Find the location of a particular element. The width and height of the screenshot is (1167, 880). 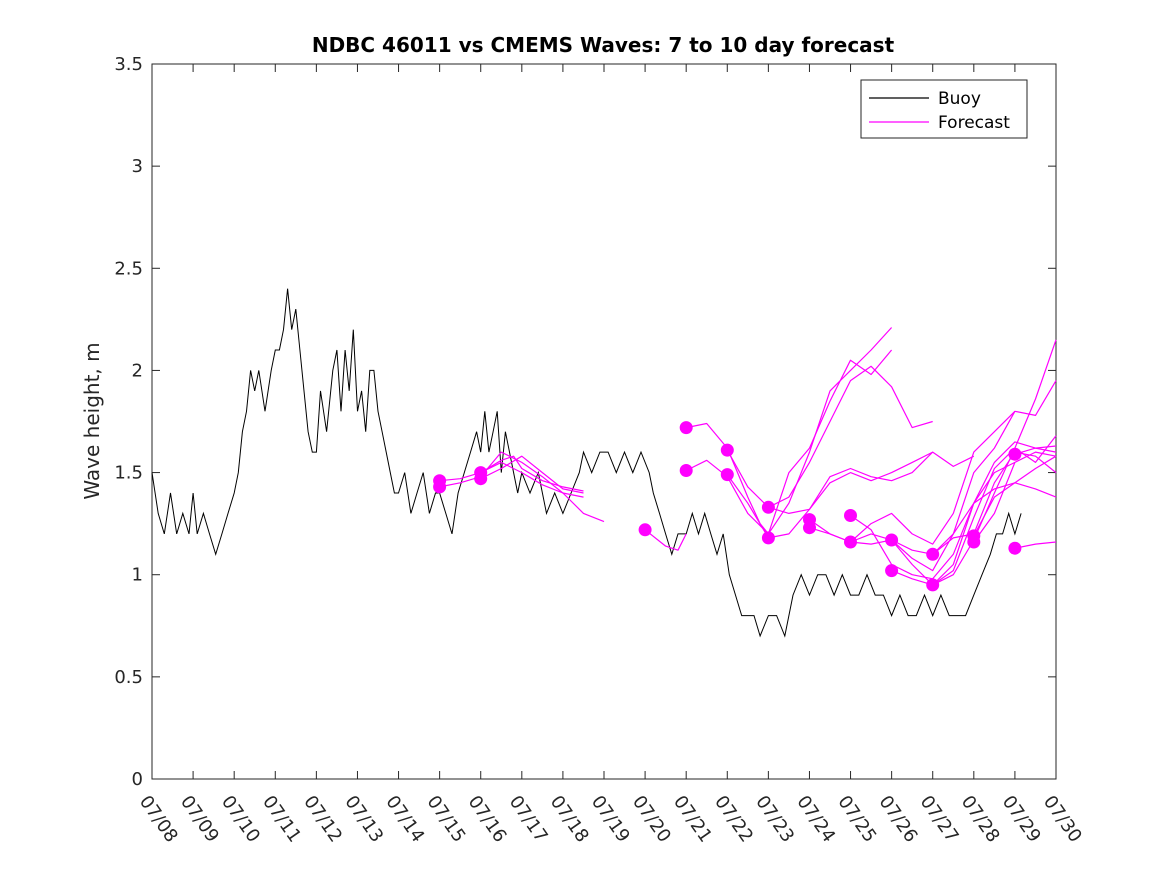

y-tick-label: 3.5 is located at coordinates (128, 64).